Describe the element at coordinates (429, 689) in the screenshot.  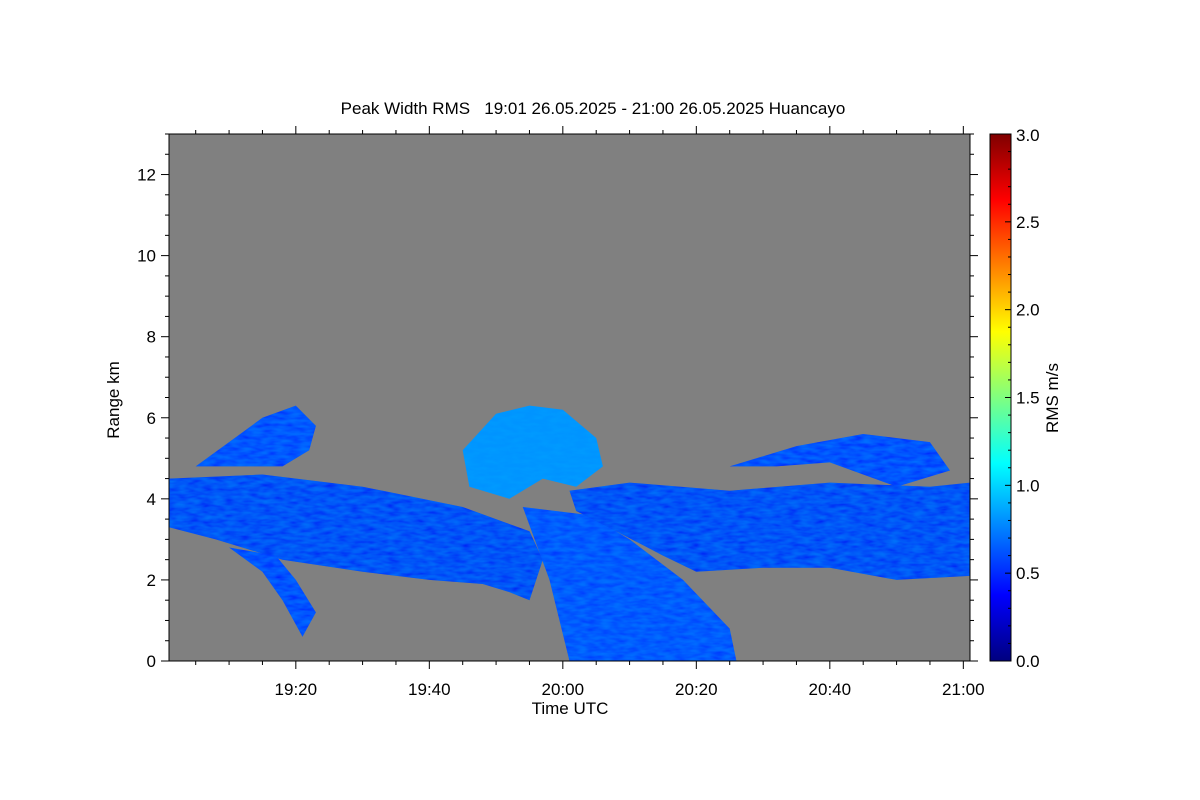
I see `x-tick-label: 19:40` at that location.